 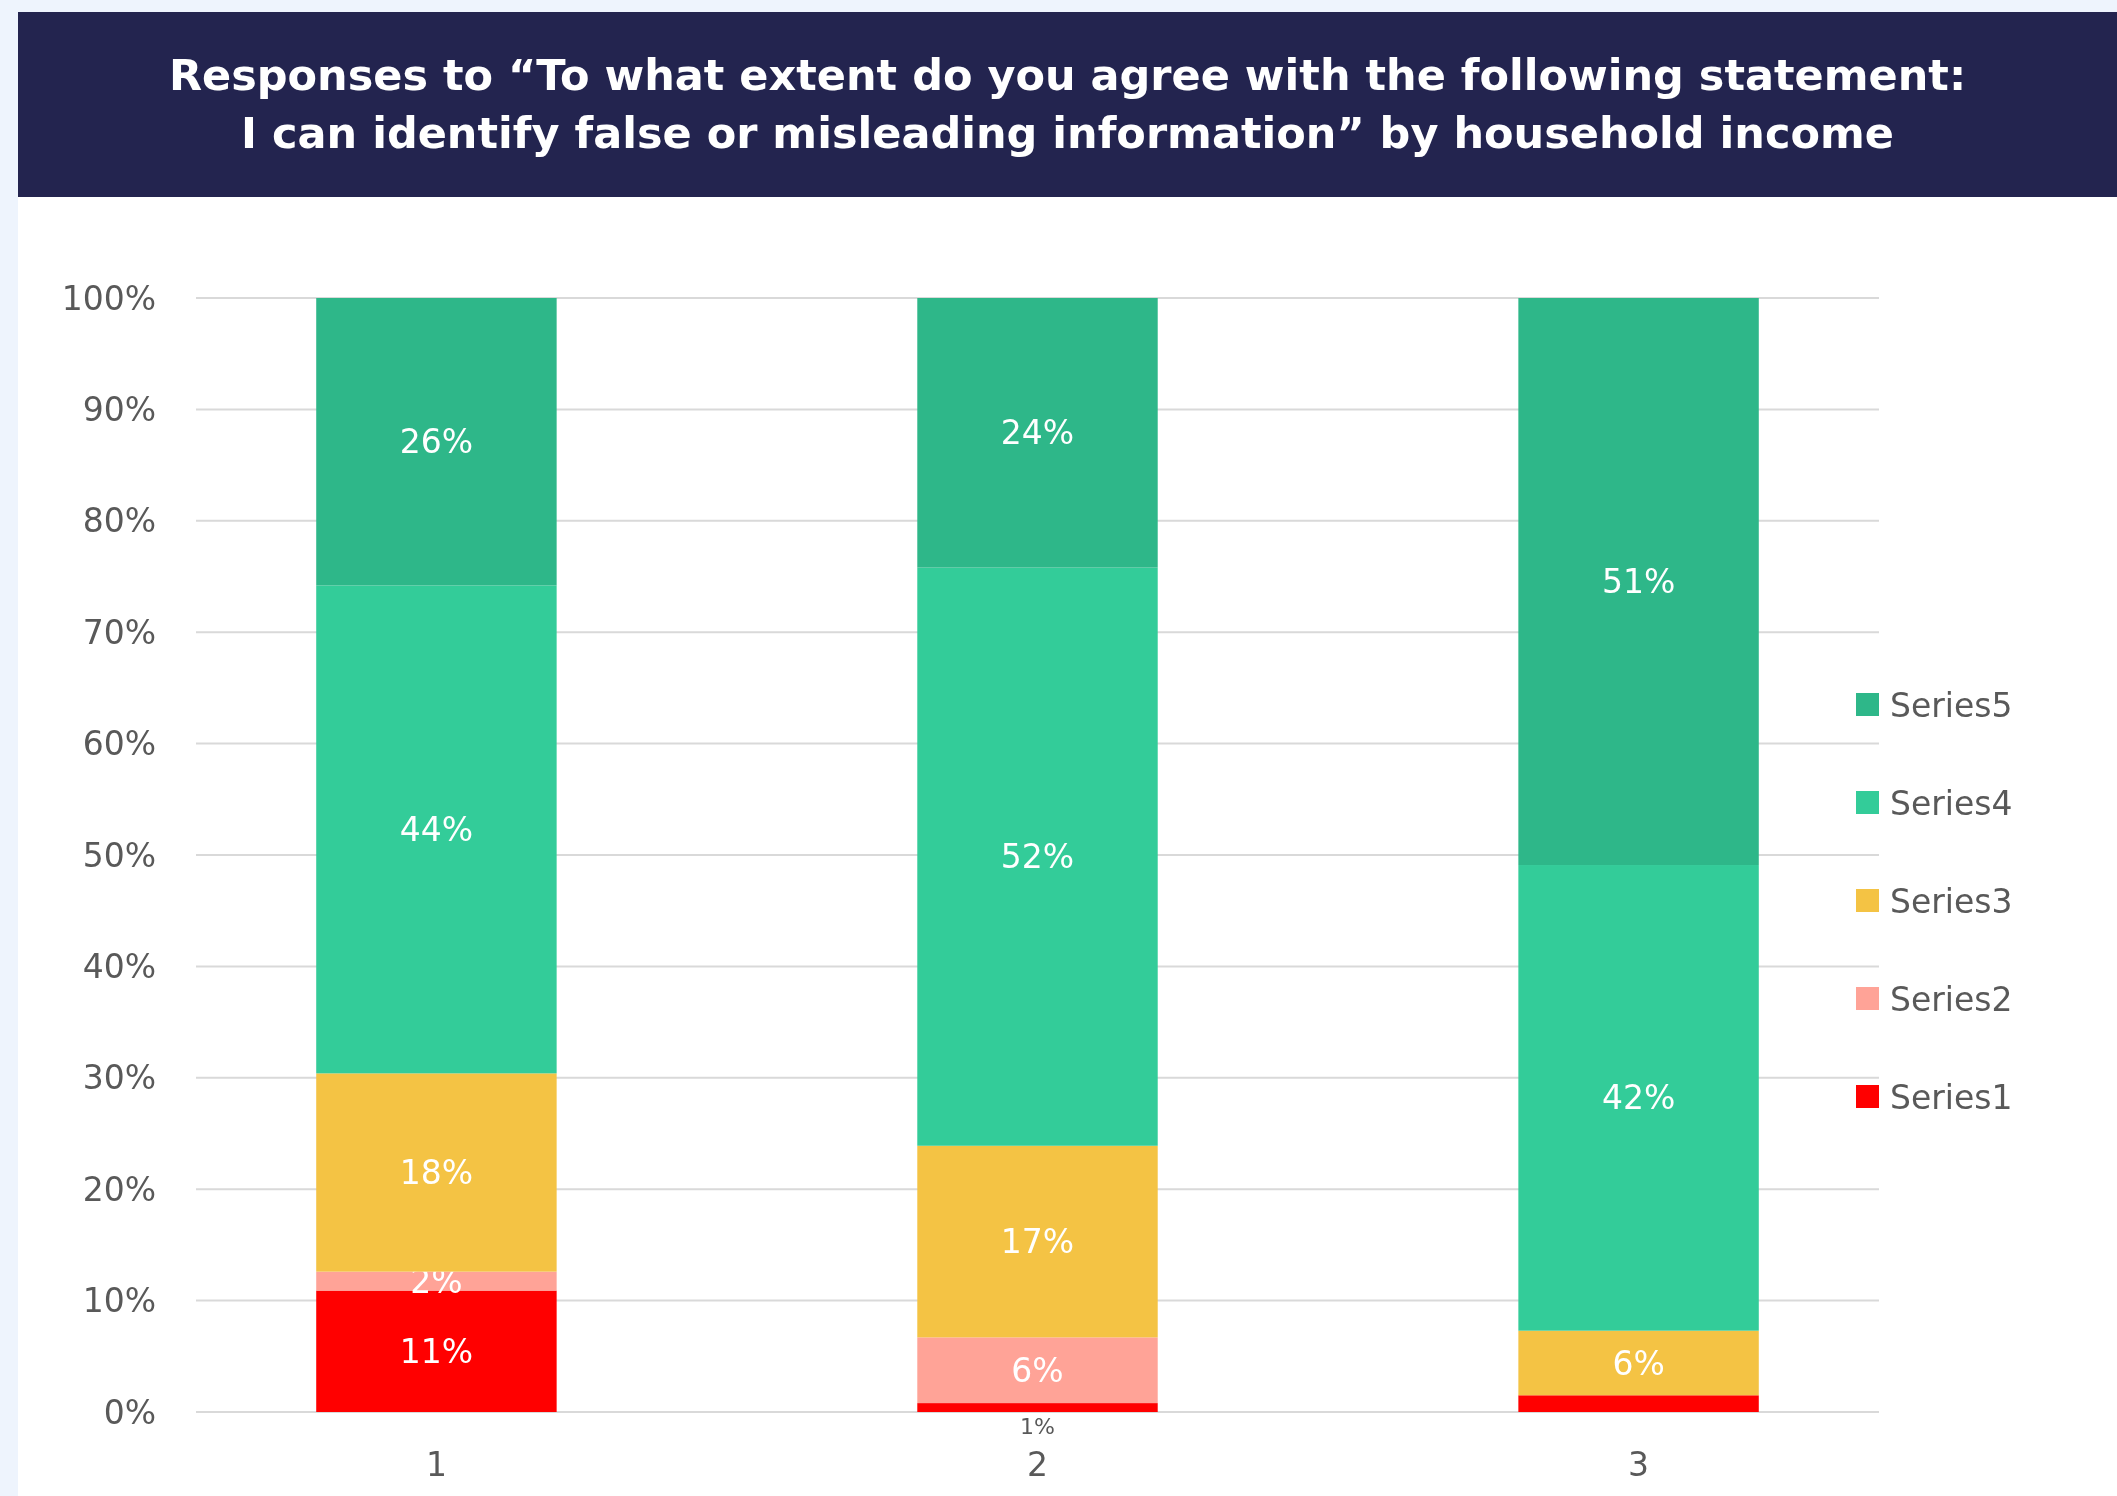 I want to click on y-tick-label: 70%, so click(x=119, y=632).